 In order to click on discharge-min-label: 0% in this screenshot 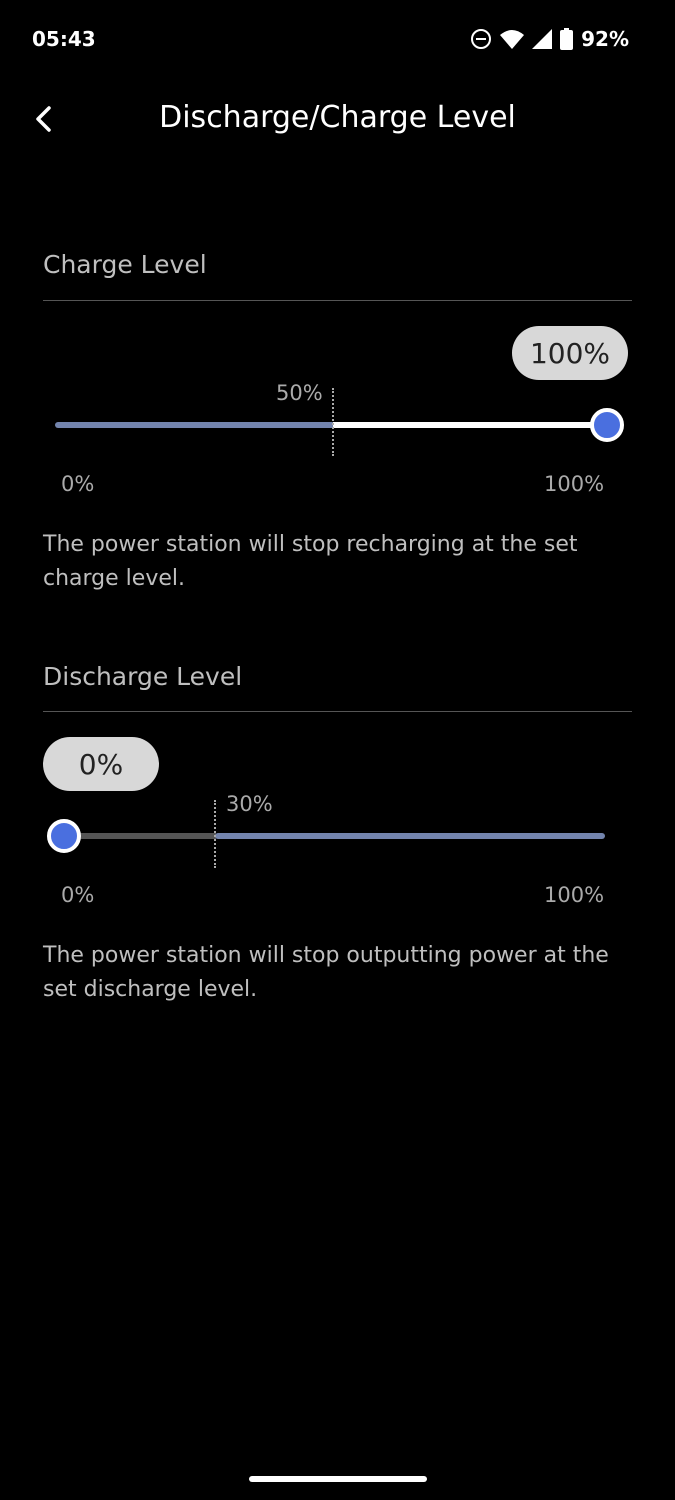, I will do `click(78, 895)`.